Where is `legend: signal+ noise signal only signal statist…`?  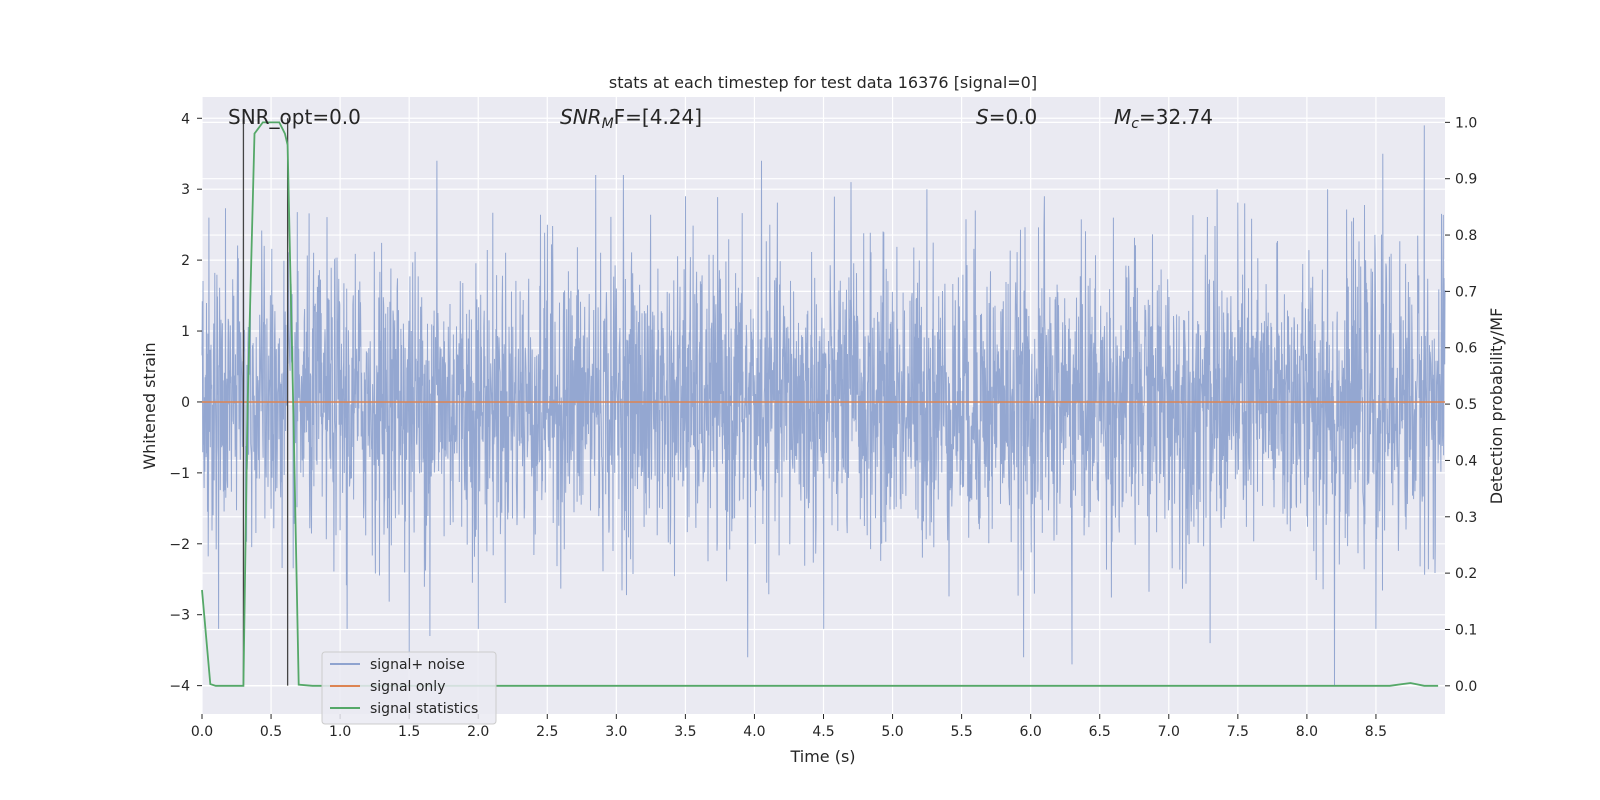 legend: signal+ noise signal only signal statist… is located at coordinates (409, 688).